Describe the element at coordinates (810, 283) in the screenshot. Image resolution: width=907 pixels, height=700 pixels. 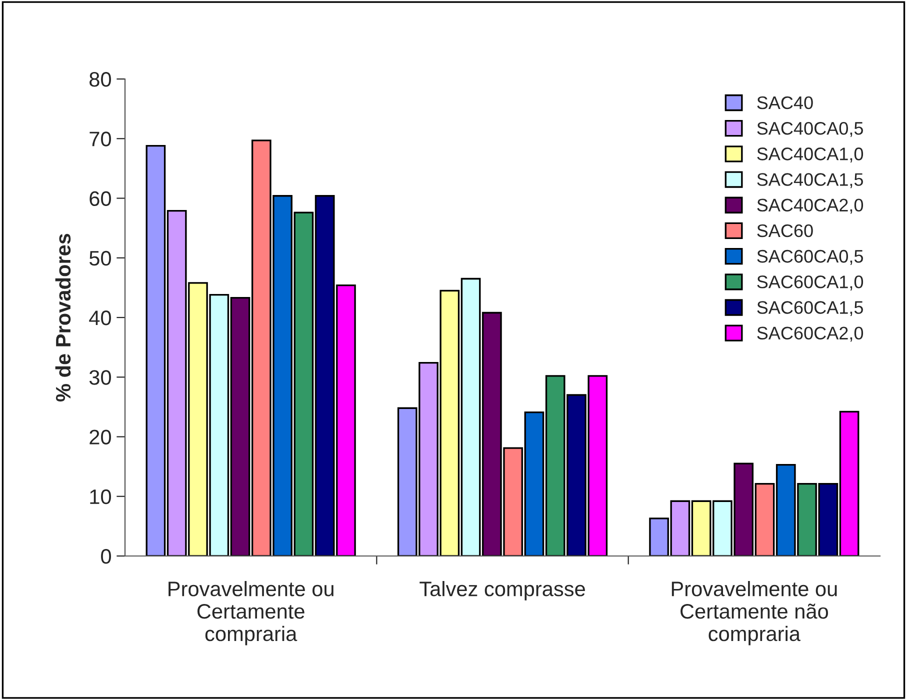
I see `legend-label: SAC60CA1,0` at that location.